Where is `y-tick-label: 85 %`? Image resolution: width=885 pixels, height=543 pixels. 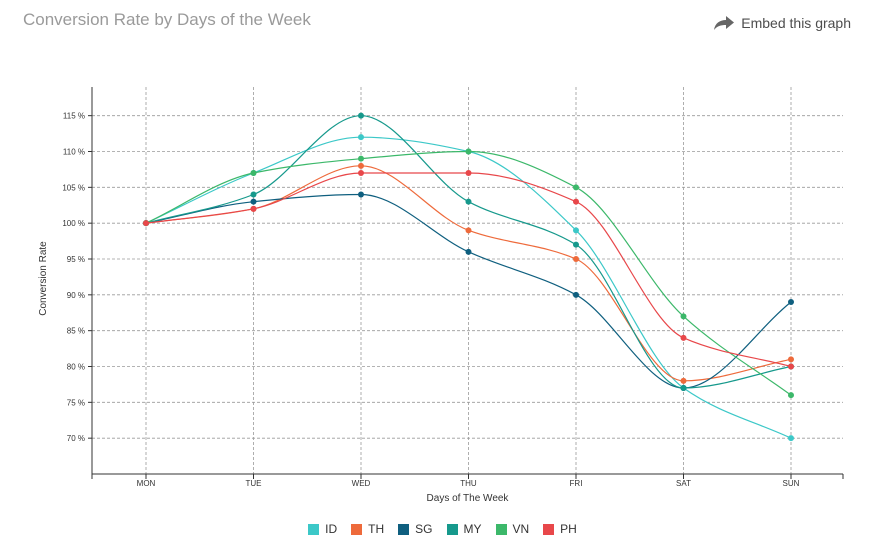
y-tick-label: 85 % is located at coordinates (76, 331).